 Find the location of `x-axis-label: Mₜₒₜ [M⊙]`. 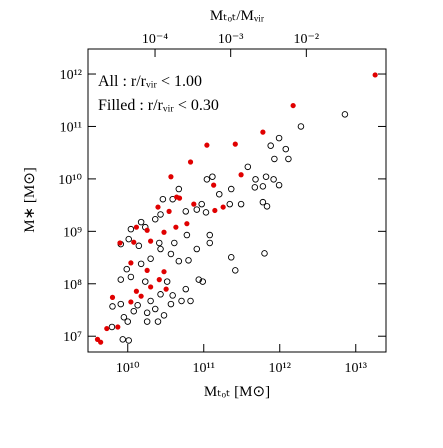

x-axis-label: Mₜₒₜ [M⊙] is located at coordinates (237, 392).